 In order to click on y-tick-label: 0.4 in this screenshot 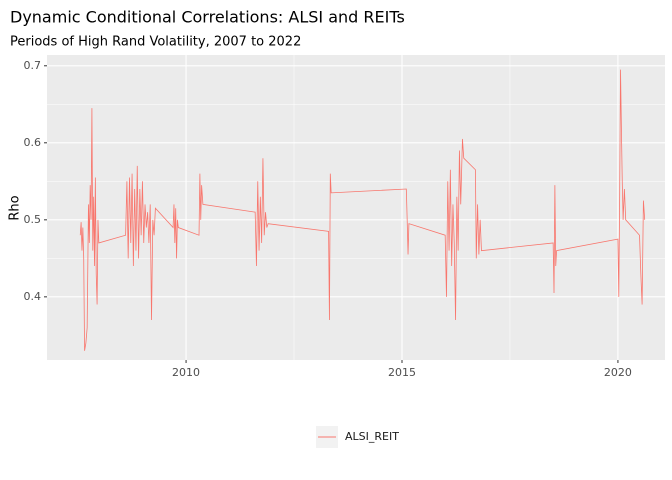, I will do `click(33, 296)`.